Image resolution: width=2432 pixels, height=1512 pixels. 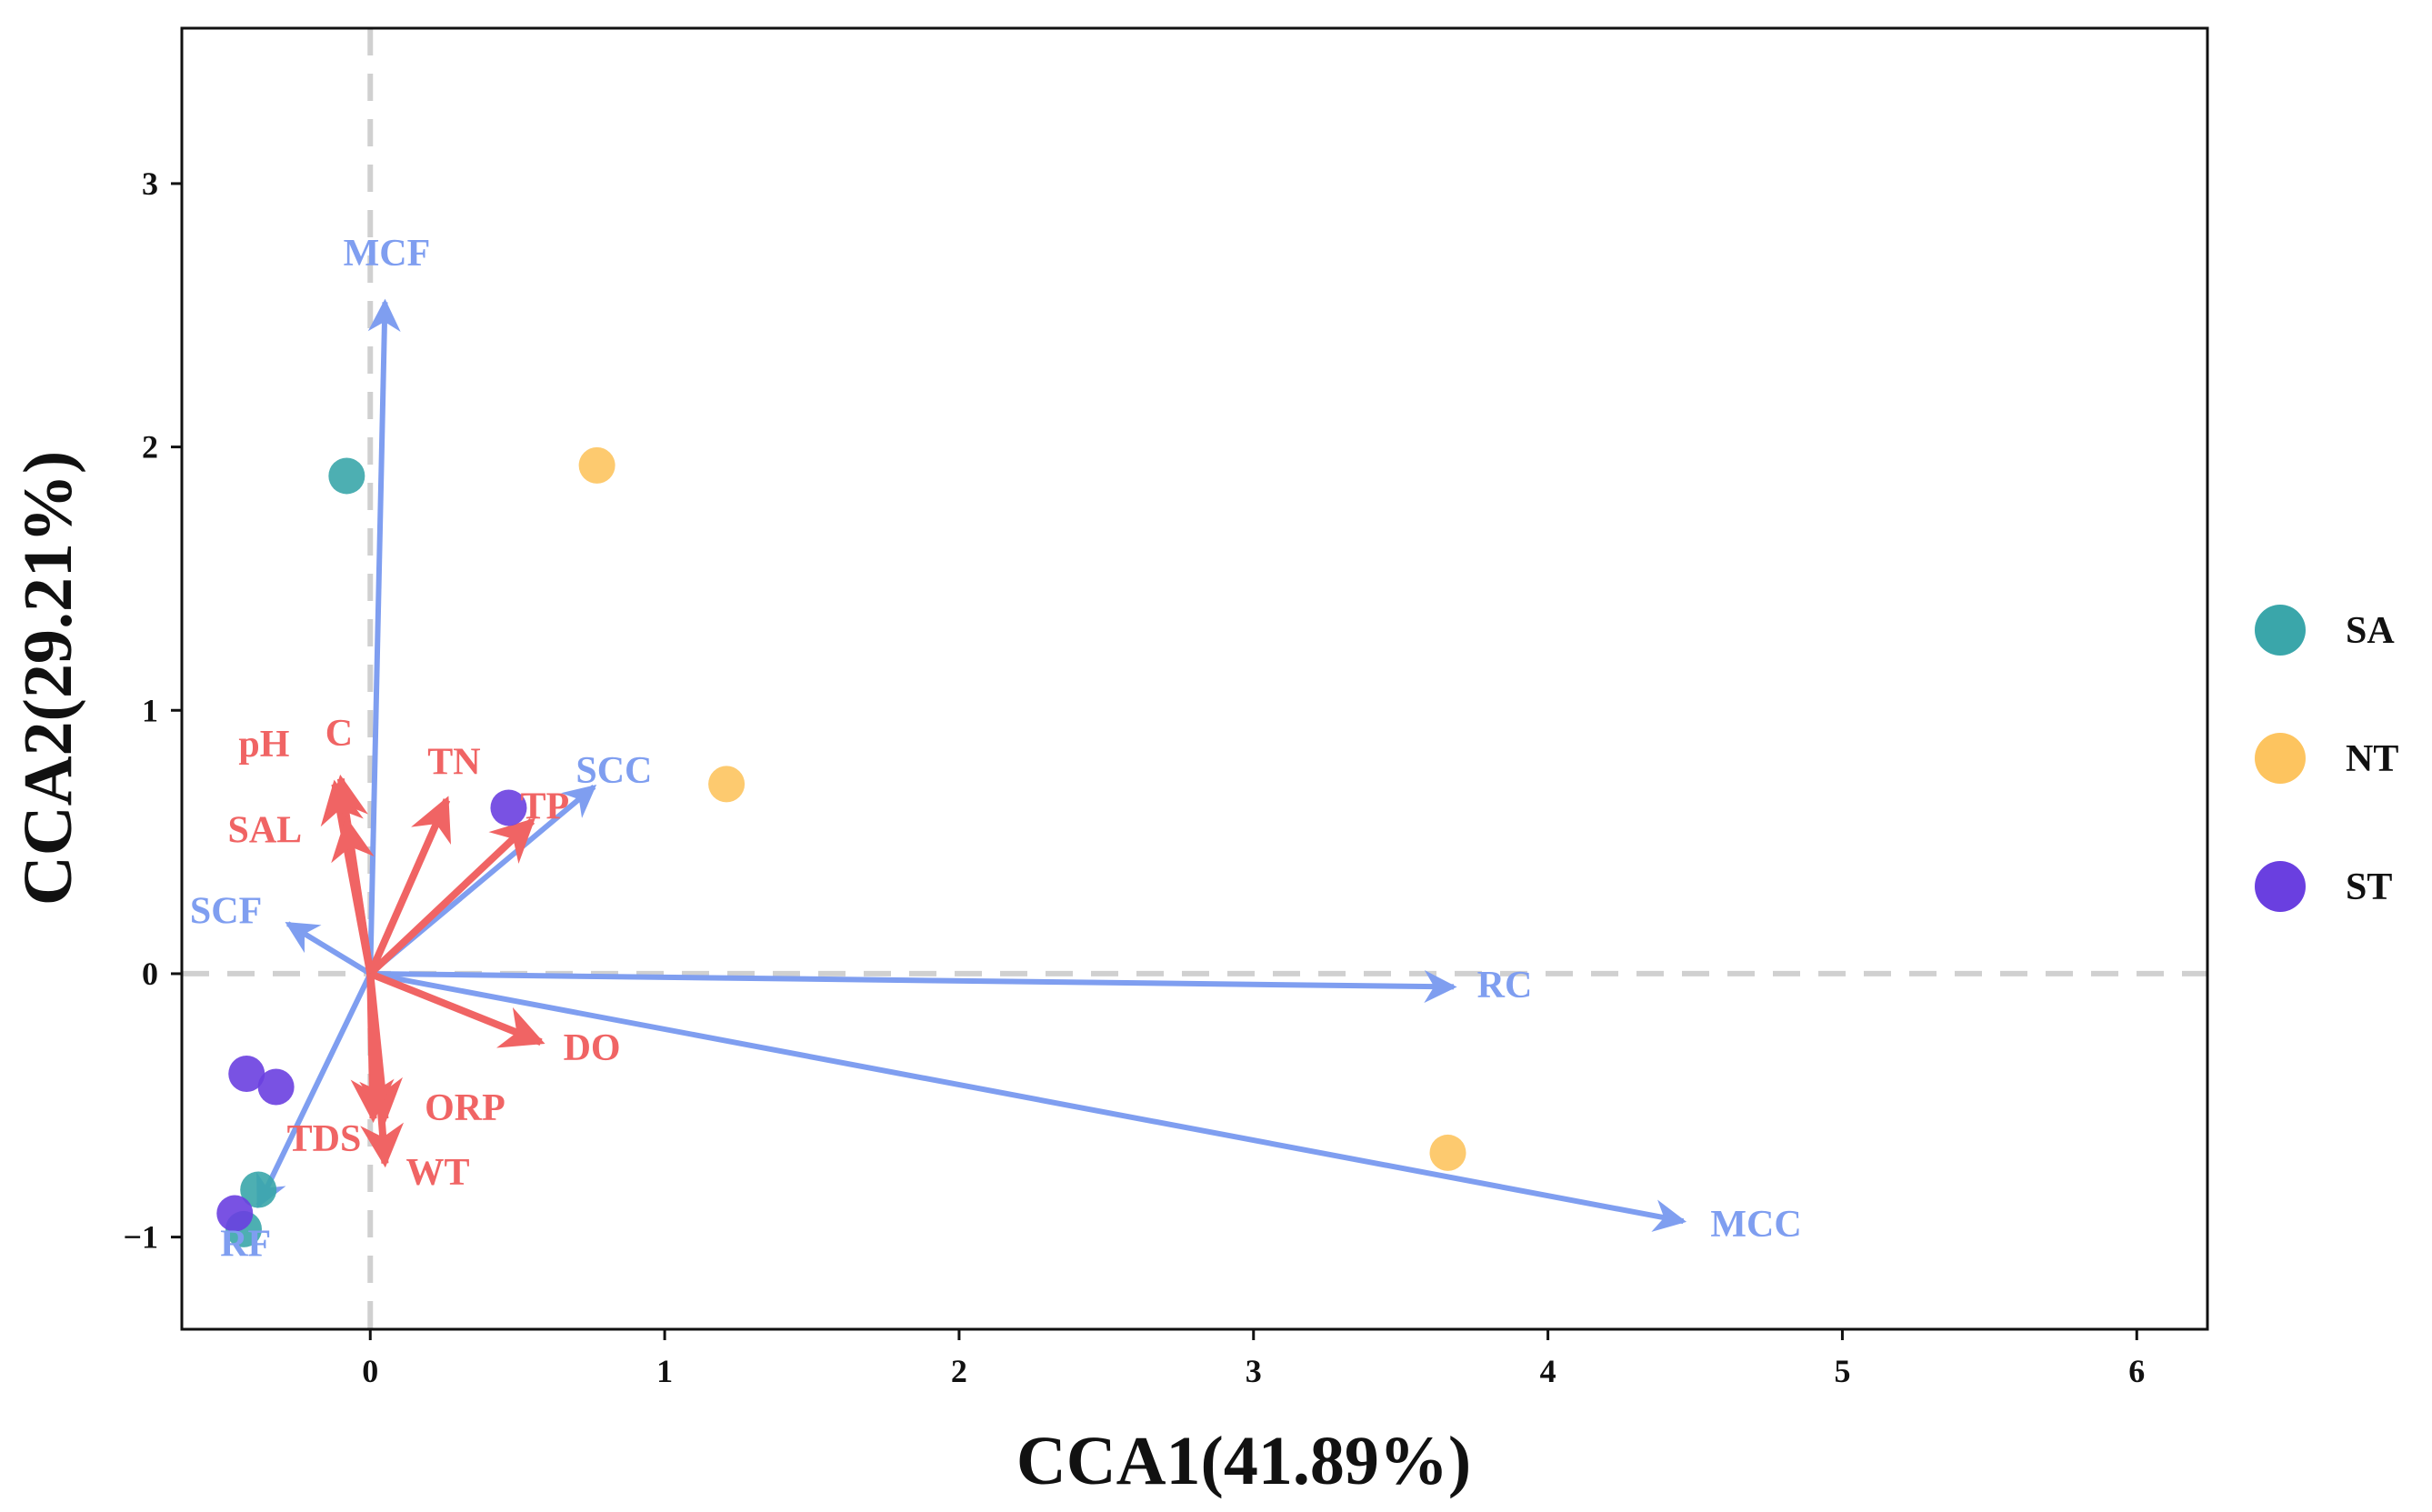 What do you see at coordinates (465, 1108) in the screenshot?
I see `env-label-orp: ORP` at bounding box center [465, 1108].